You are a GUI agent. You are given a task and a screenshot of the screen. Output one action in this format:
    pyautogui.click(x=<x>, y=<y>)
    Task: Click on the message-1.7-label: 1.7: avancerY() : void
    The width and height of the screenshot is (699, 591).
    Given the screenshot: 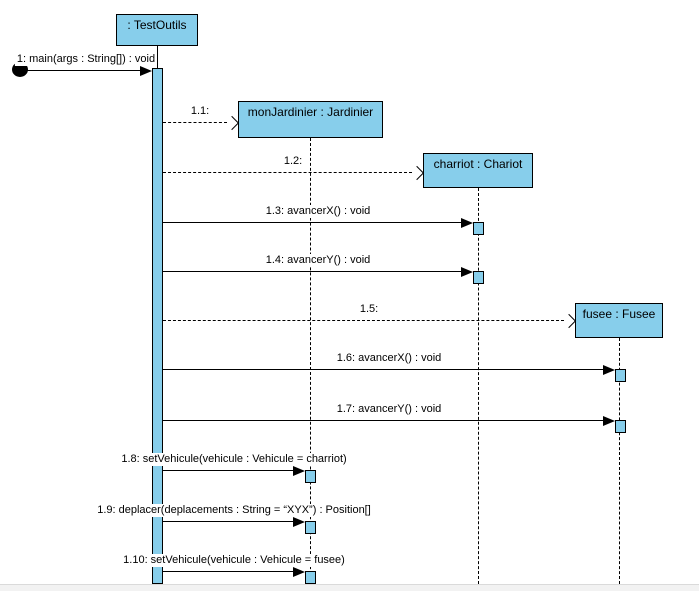 What is the action you would take?
    pyautogui.click(x=389, y=409)
    